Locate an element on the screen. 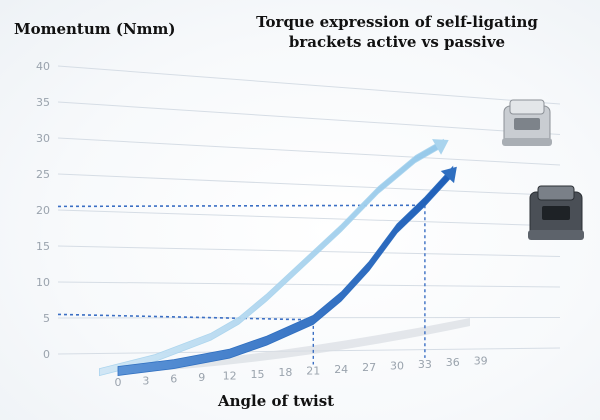  x-tick-3: 3 is located at coordinates (145, 380).